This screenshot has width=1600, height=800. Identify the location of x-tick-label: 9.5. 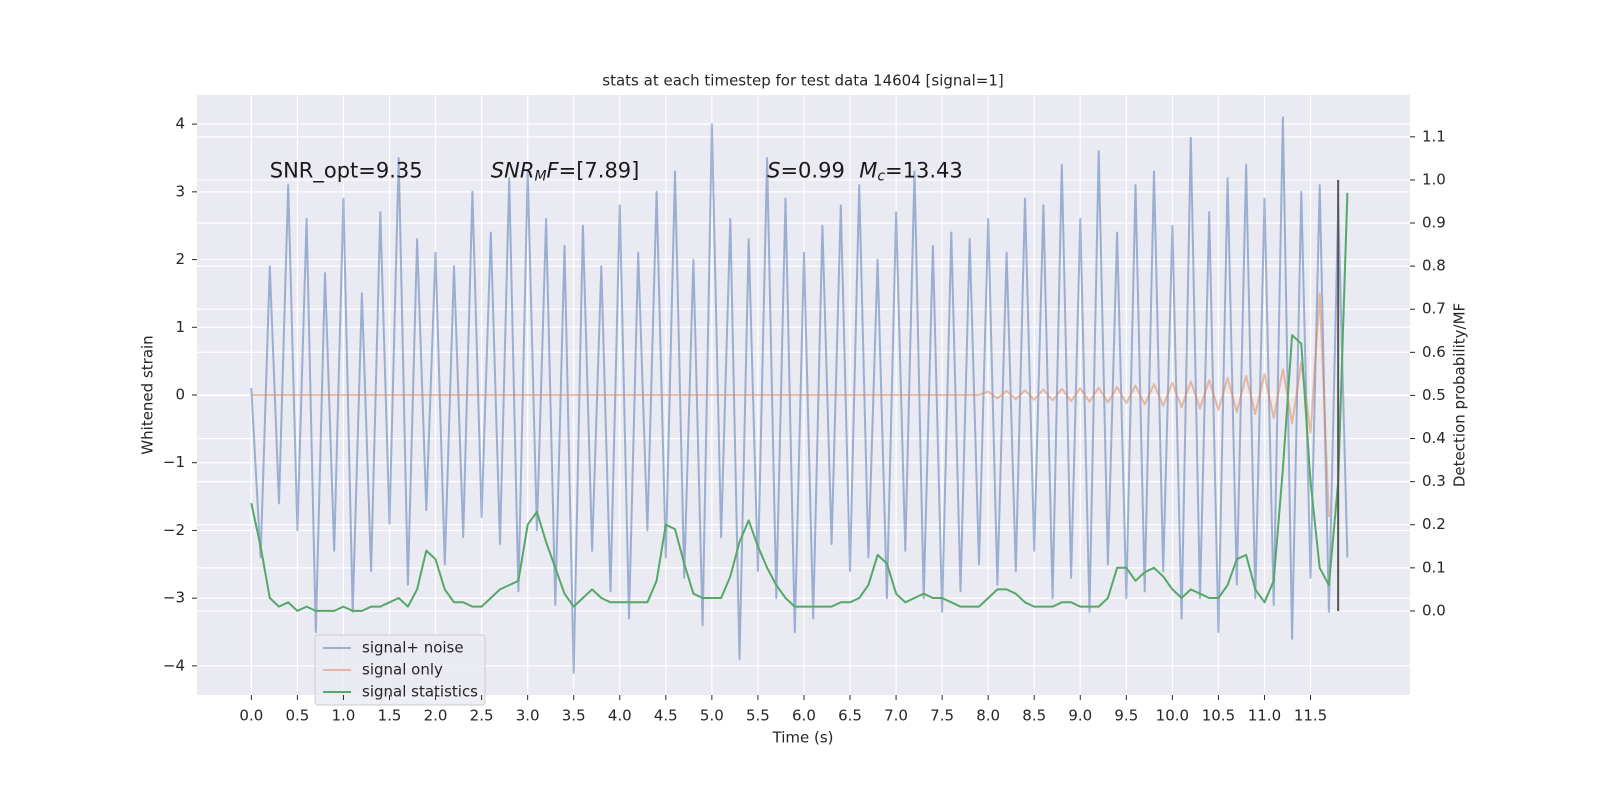
(1126, 716).